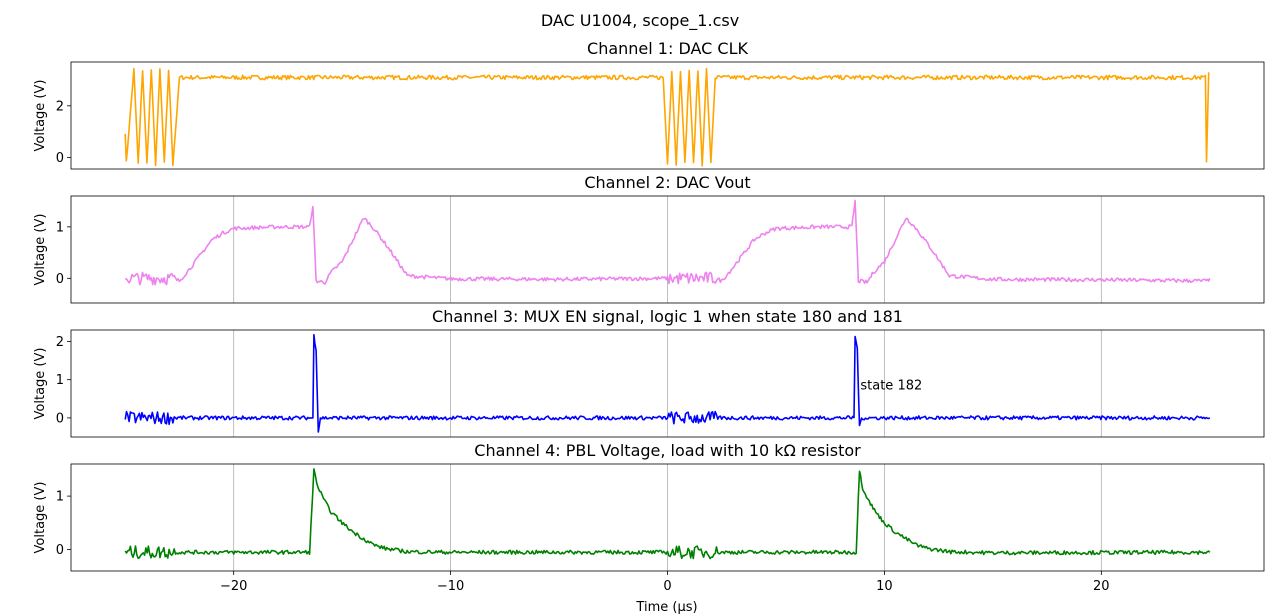  Describe the element at coordinates (640, 21) in the screenshot. I see `figure-title: DAC U1004, scope_1.csv` at that location.